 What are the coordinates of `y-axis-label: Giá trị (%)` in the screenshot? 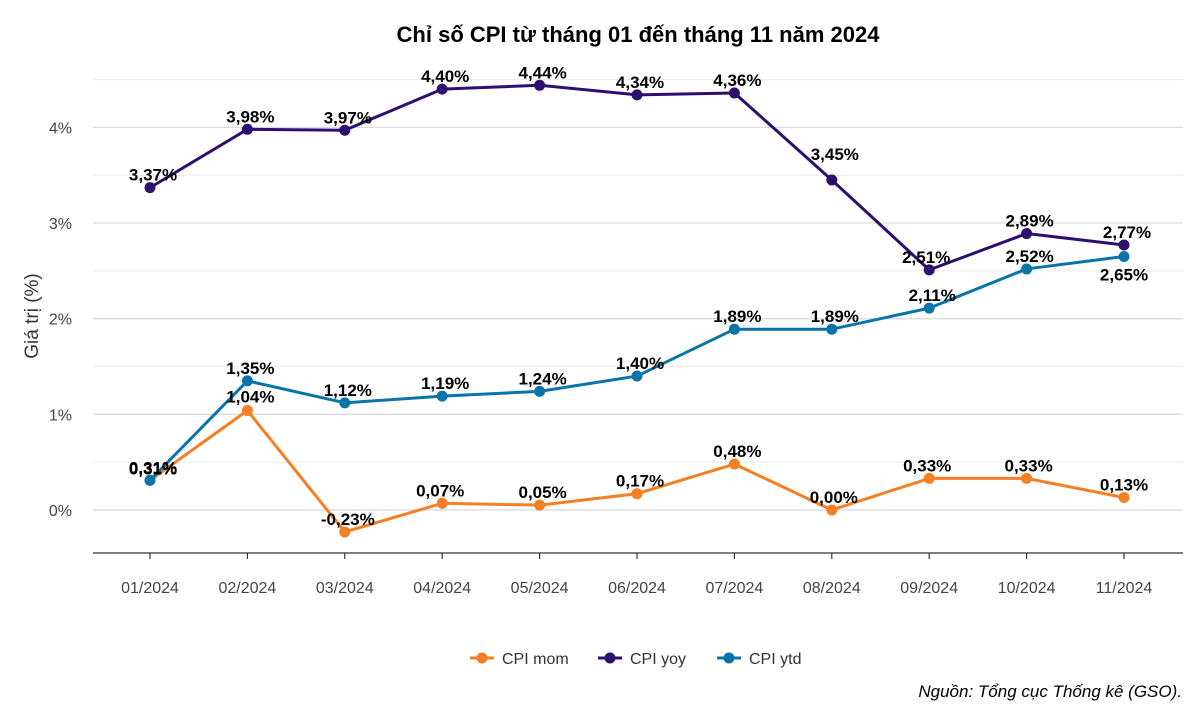 It's located at (32, 316).